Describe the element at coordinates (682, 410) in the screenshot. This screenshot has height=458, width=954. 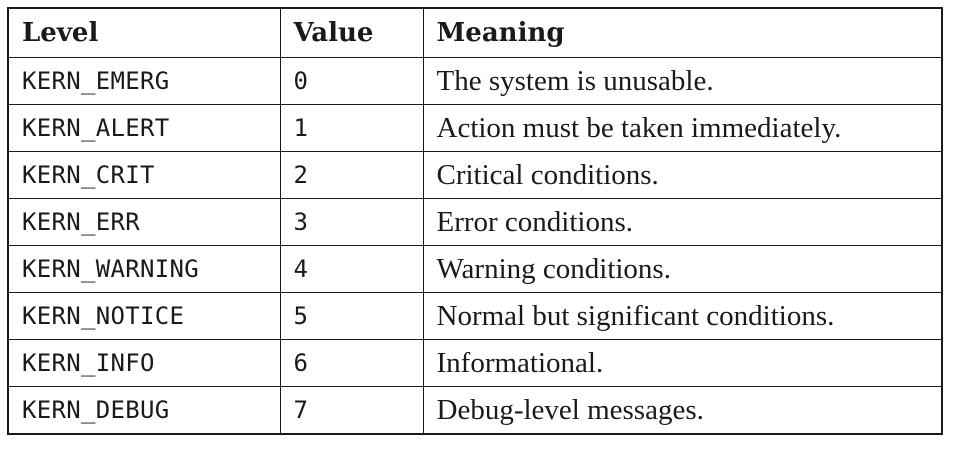
I see `meaning-cell: Debug-level messages.` at that location.